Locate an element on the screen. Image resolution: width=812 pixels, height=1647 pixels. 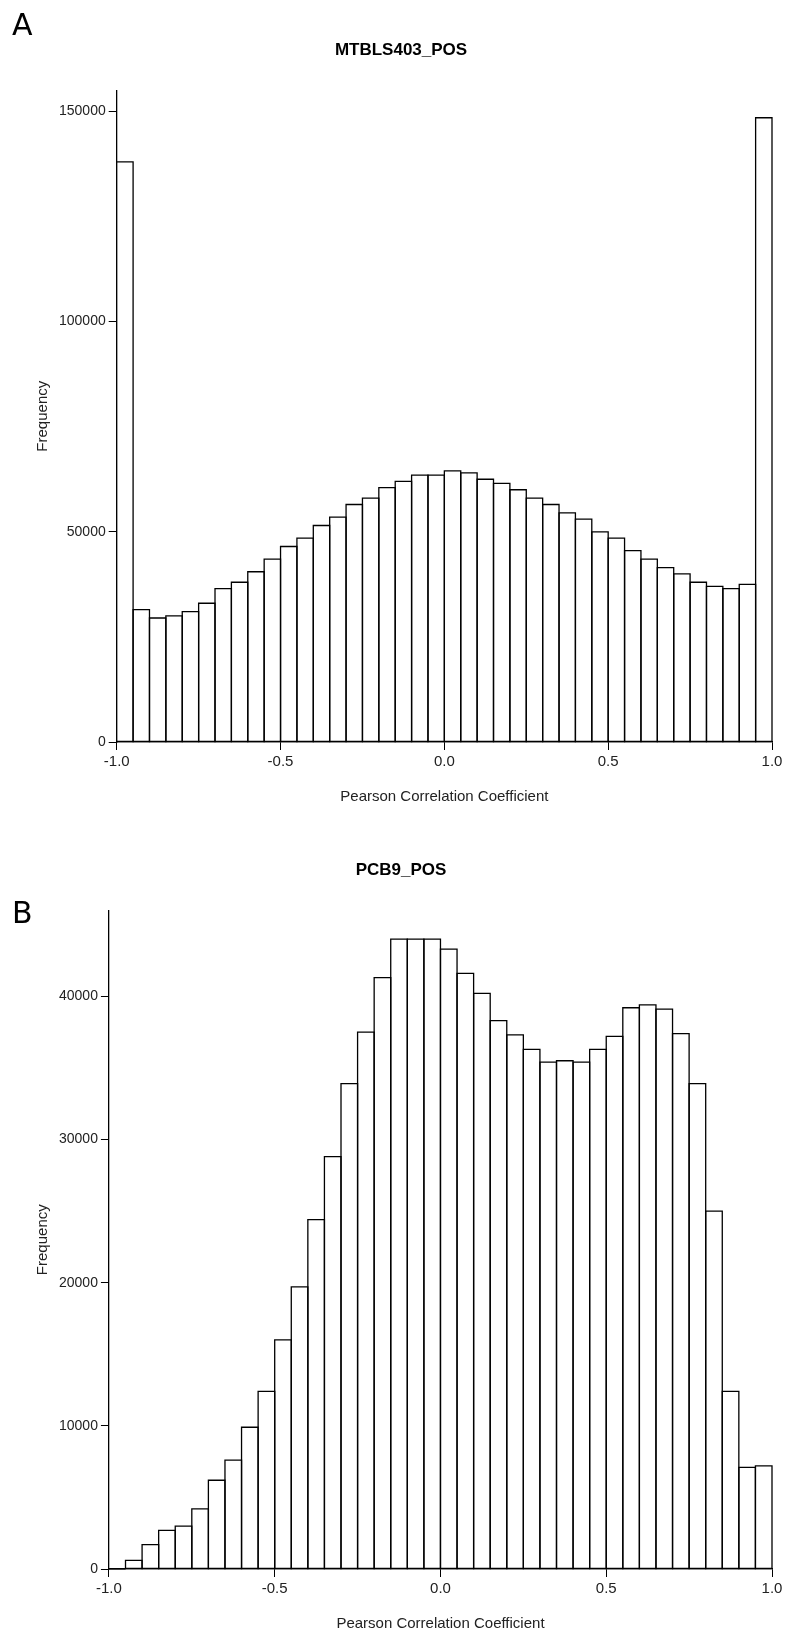
chart-title: PCB9_POS is located at coordinates (401, 869).